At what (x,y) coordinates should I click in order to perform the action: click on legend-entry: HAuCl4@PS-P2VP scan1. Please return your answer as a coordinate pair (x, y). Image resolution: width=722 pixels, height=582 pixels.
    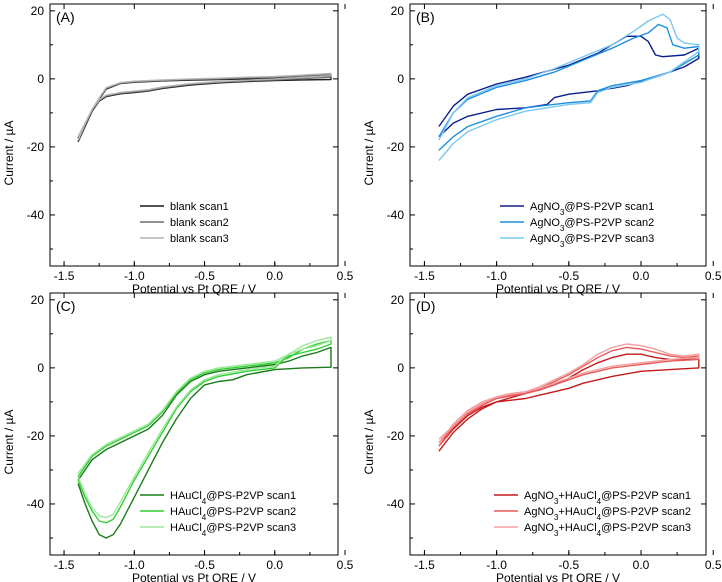
    Looking at the image, I should click on (233, 498).